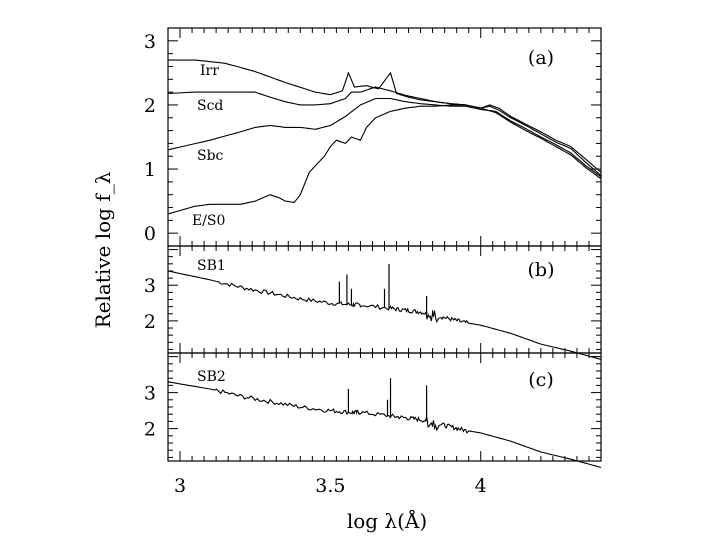 The width and height of the screenshot is (720, 540). I want to click on series-label: Sbc, so click(210, 156).